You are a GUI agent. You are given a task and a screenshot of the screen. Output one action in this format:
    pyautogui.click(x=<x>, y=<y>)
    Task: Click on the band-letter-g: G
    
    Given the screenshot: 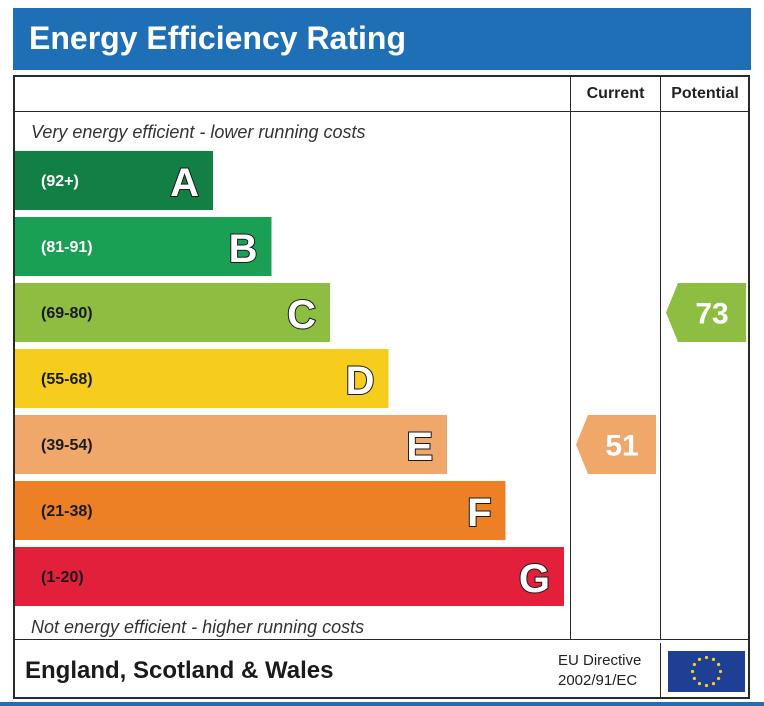 What is the action you would take?
    pyautogui.click(x=534, y=579)
    